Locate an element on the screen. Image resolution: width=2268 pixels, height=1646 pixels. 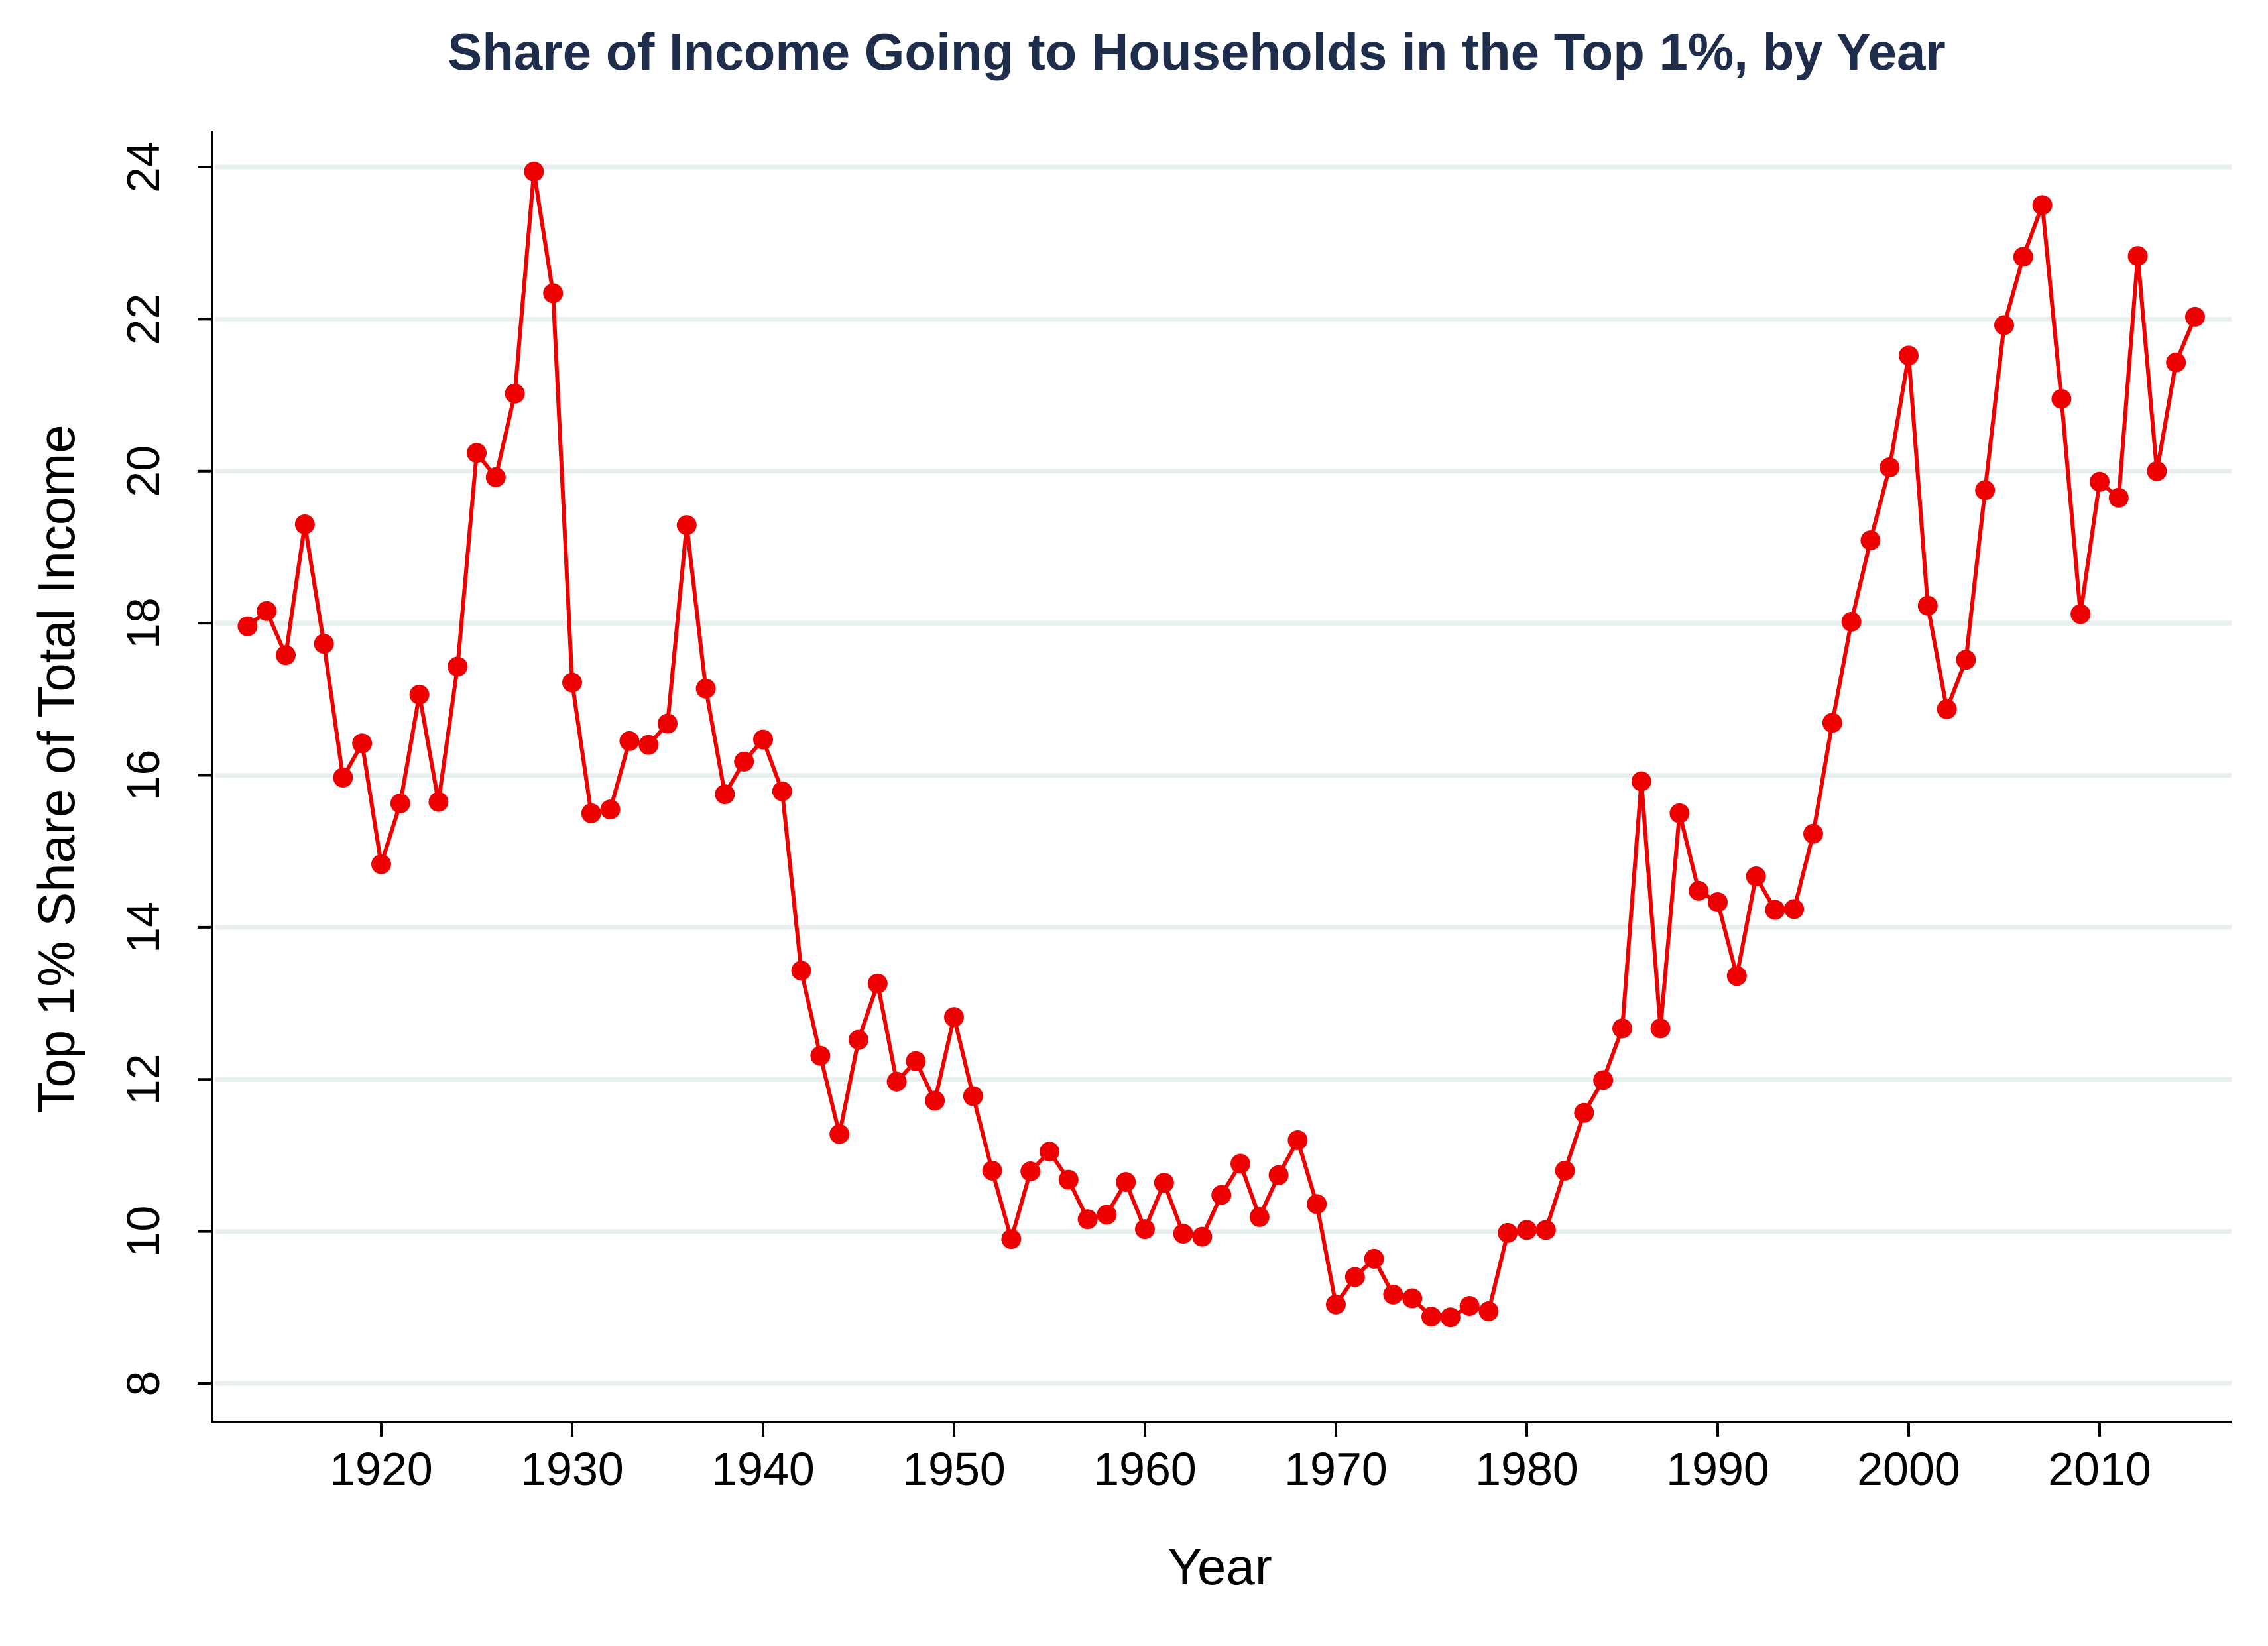
data-point-1951 is located at coordinates (973, 1096).